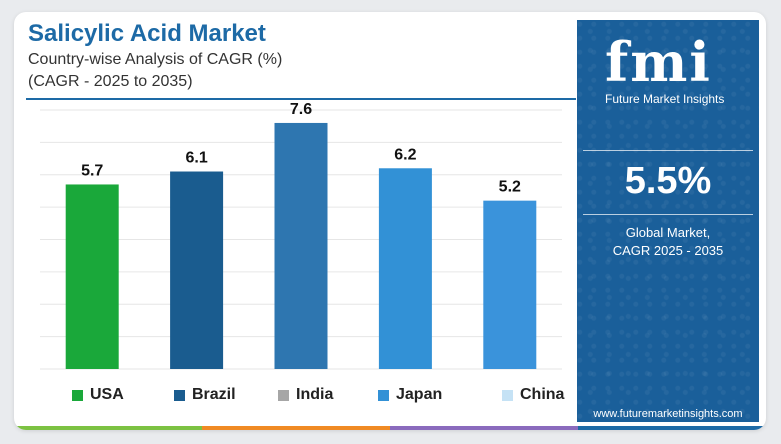  I want to click on chart-period: (CAGR - 2025 to 2035), so click(110, 81).